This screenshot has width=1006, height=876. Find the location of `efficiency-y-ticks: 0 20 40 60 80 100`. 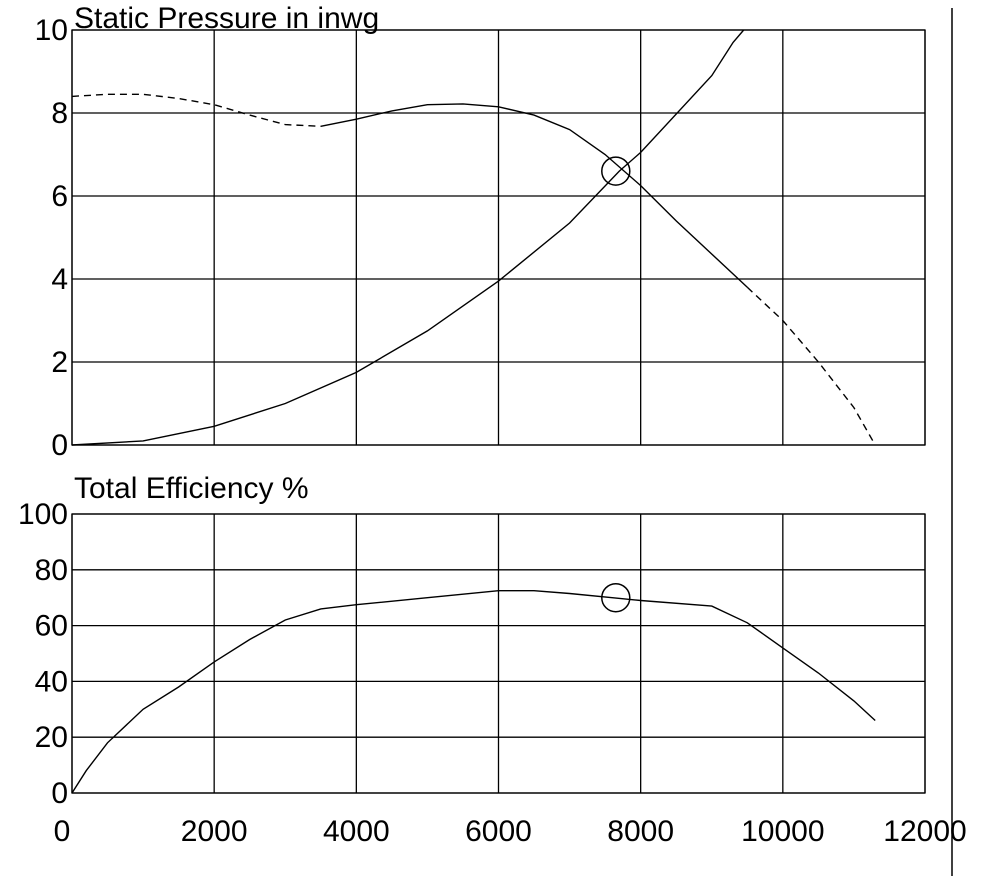

efficiency-y-ticks: 0 20 40 60 80 100 is located at coordinates (43, 654).